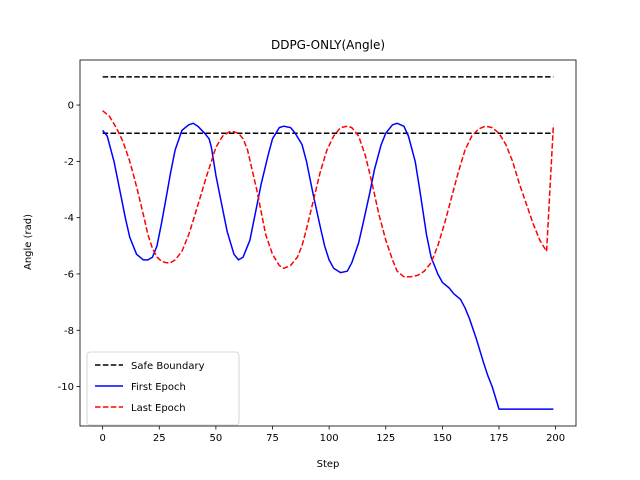 The width and height of the screenshot is (640, 480). I want to click on y-tick-label: -4, so click(69, 218).